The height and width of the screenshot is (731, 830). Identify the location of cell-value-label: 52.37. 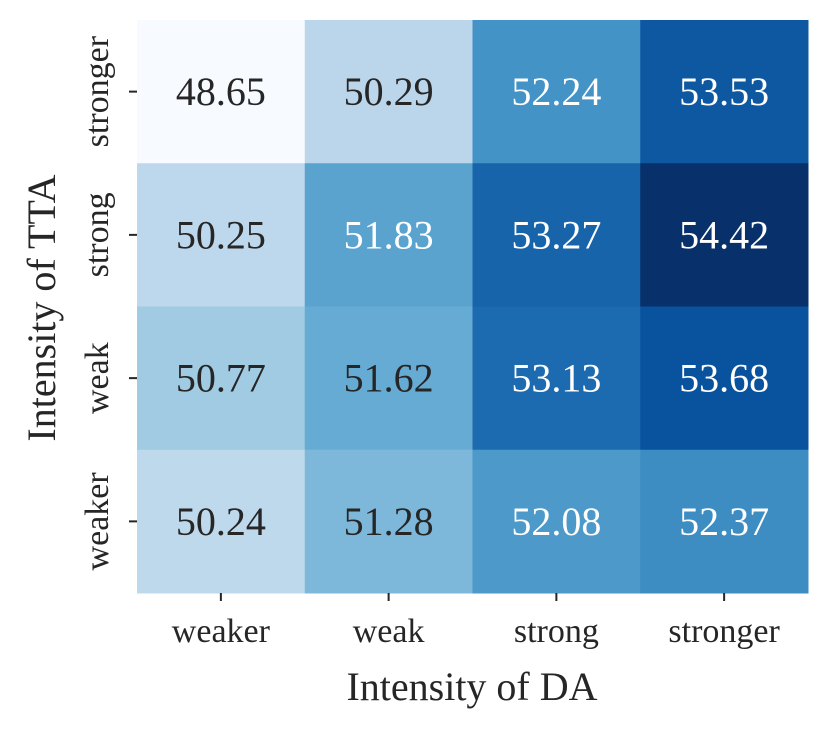
(724, 521).